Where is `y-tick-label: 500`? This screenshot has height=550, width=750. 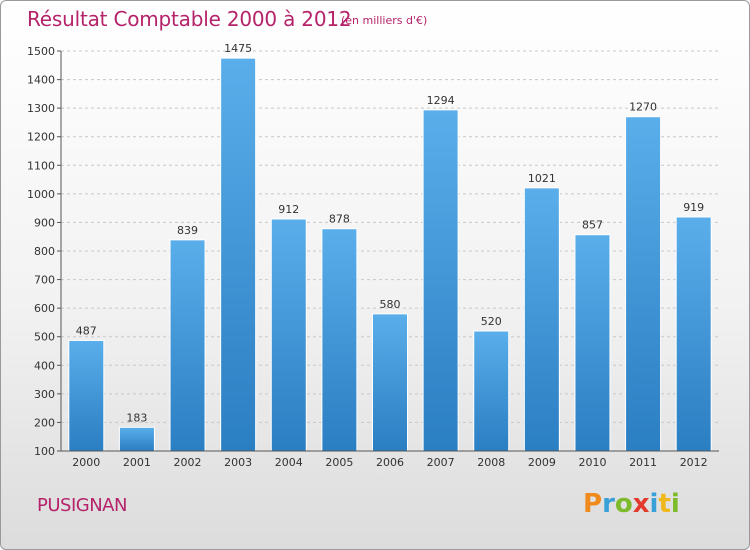 y-tick-label: 500 is located at coordinates (44, 337).